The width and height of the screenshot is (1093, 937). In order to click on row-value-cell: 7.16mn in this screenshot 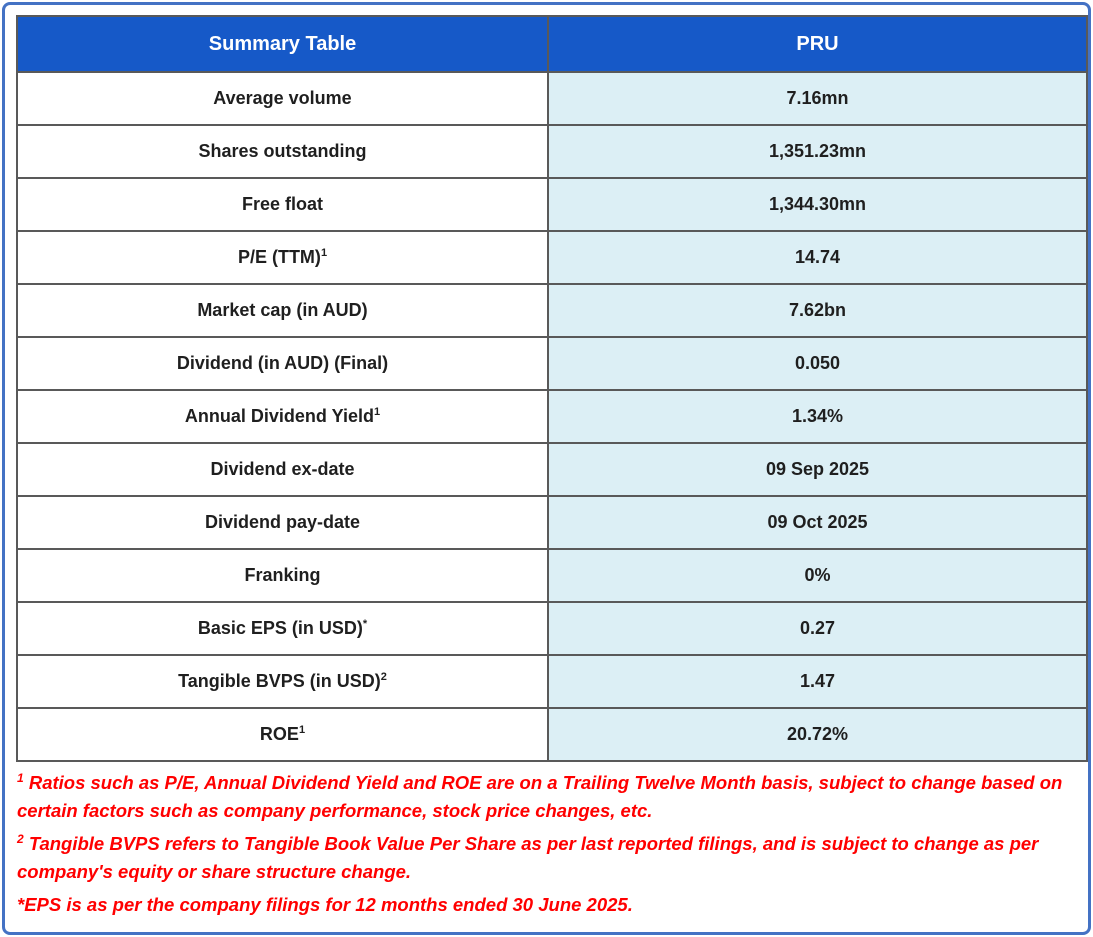, I will do `click(817, 98)`.